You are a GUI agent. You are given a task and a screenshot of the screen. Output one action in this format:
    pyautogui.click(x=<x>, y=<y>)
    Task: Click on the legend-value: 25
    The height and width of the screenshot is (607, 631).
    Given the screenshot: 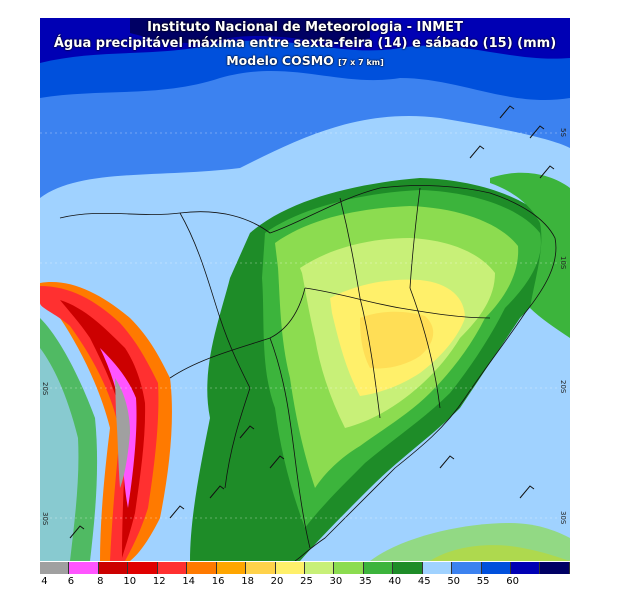 What is the action you would take?
    pyautogui.click(x=306, y=581)
    